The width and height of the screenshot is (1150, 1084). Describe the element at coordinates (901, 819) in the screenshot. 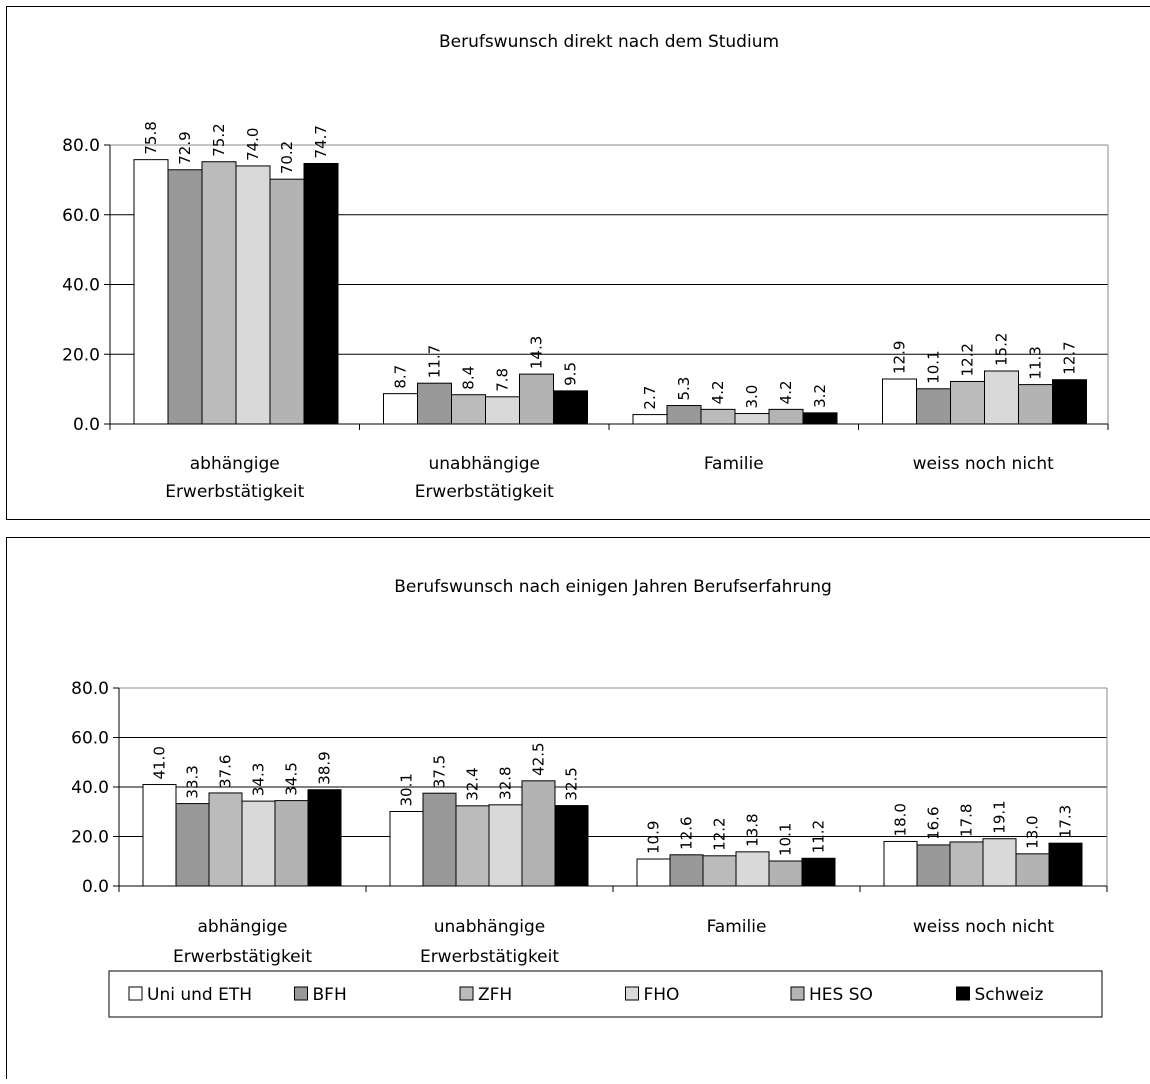

I see `data-label: 18.0` at that location.